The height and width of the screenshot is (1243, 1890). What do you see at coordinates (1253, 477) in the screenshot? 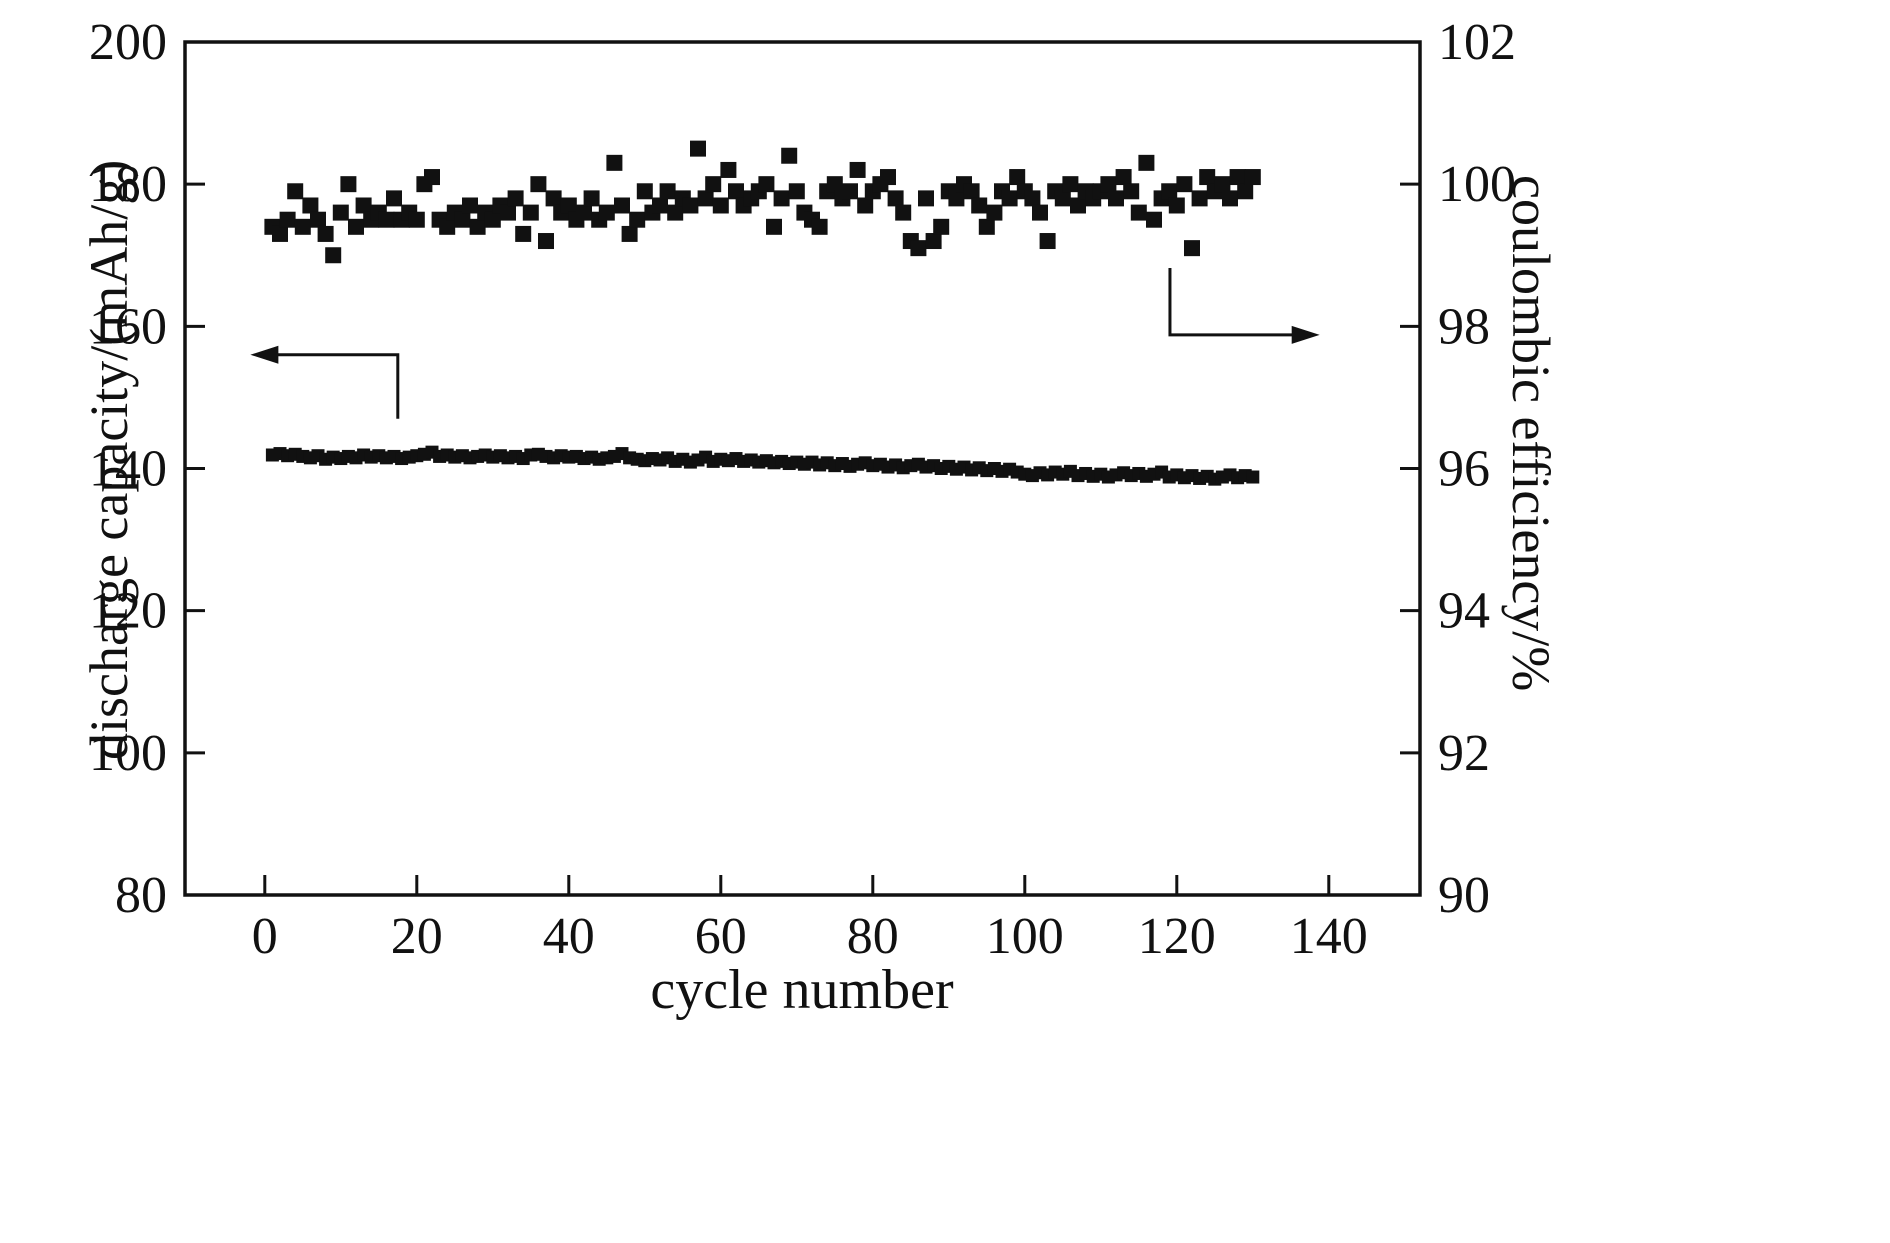
I see `marker-discharge-capacity` at bounding box center [1253, 477].